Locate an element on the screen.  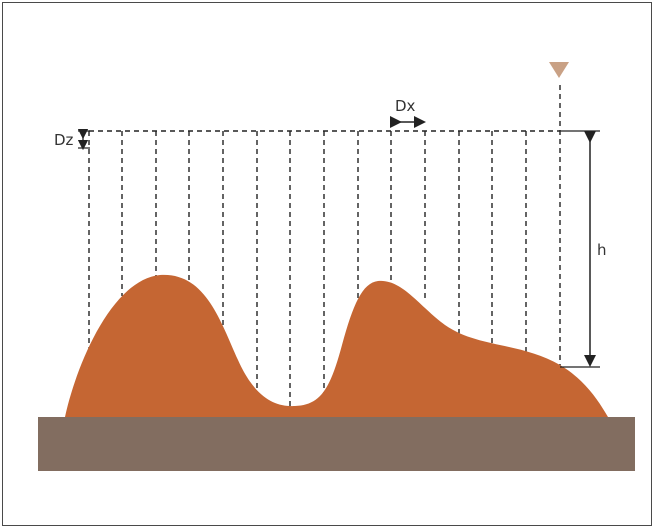
dx-label: Dx is located at coordinates (405, 106).